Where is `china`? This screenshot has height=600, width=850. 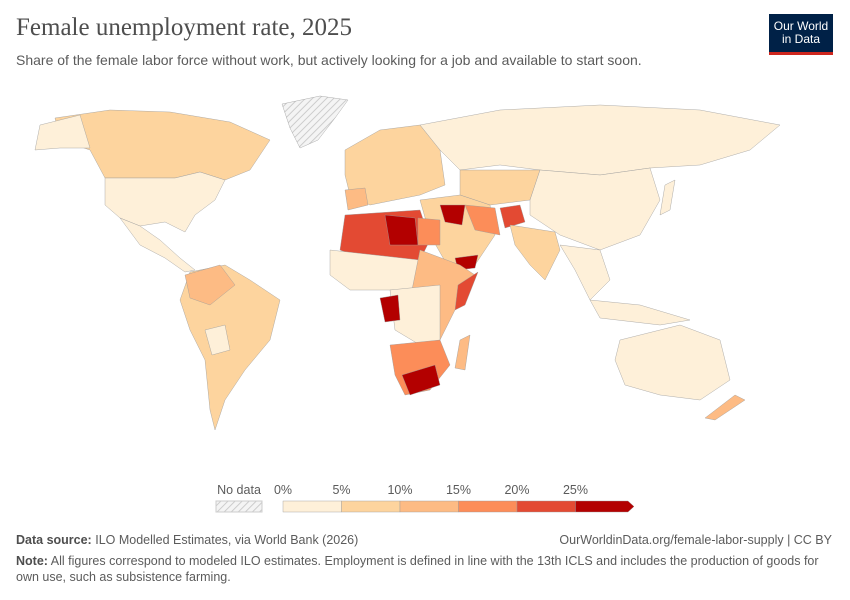
china is located at coordinates (595, 209).